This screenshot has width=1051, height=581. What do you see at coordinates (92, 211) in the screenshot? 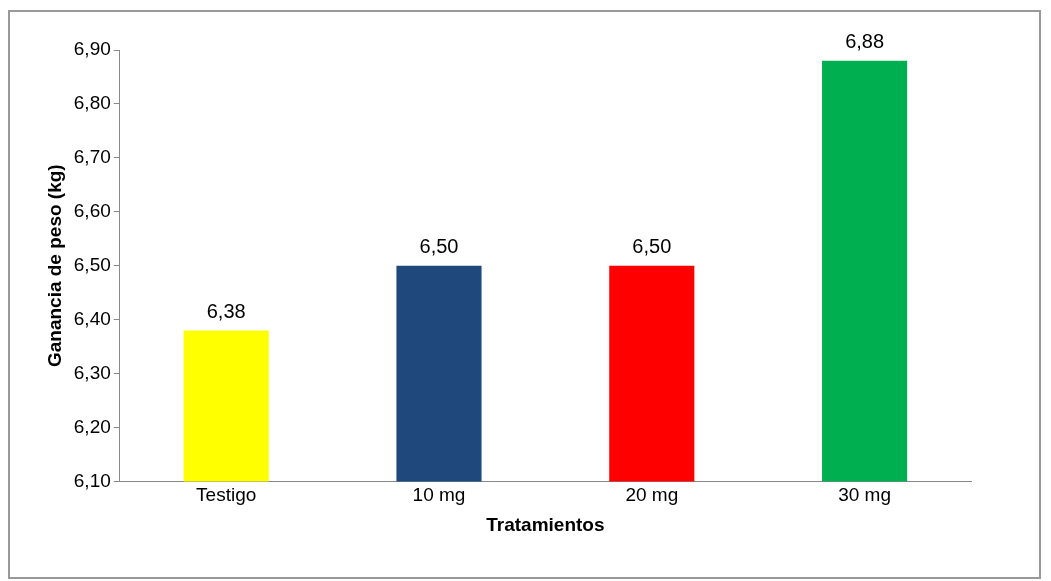
I see `y-tick-label: 6,60` at bounding box center [92, 211].